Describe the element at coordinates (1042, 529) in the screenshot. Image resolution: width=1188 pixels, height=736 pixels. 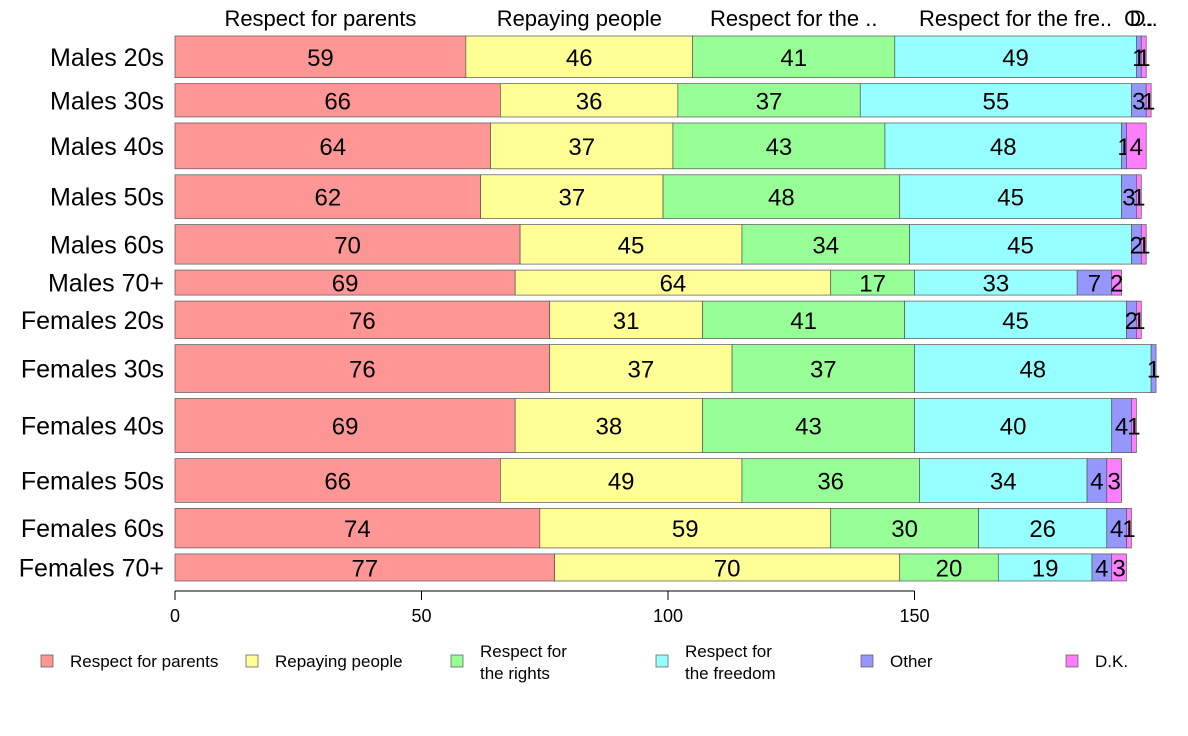
I see `segment-value-label: 26` at that location.